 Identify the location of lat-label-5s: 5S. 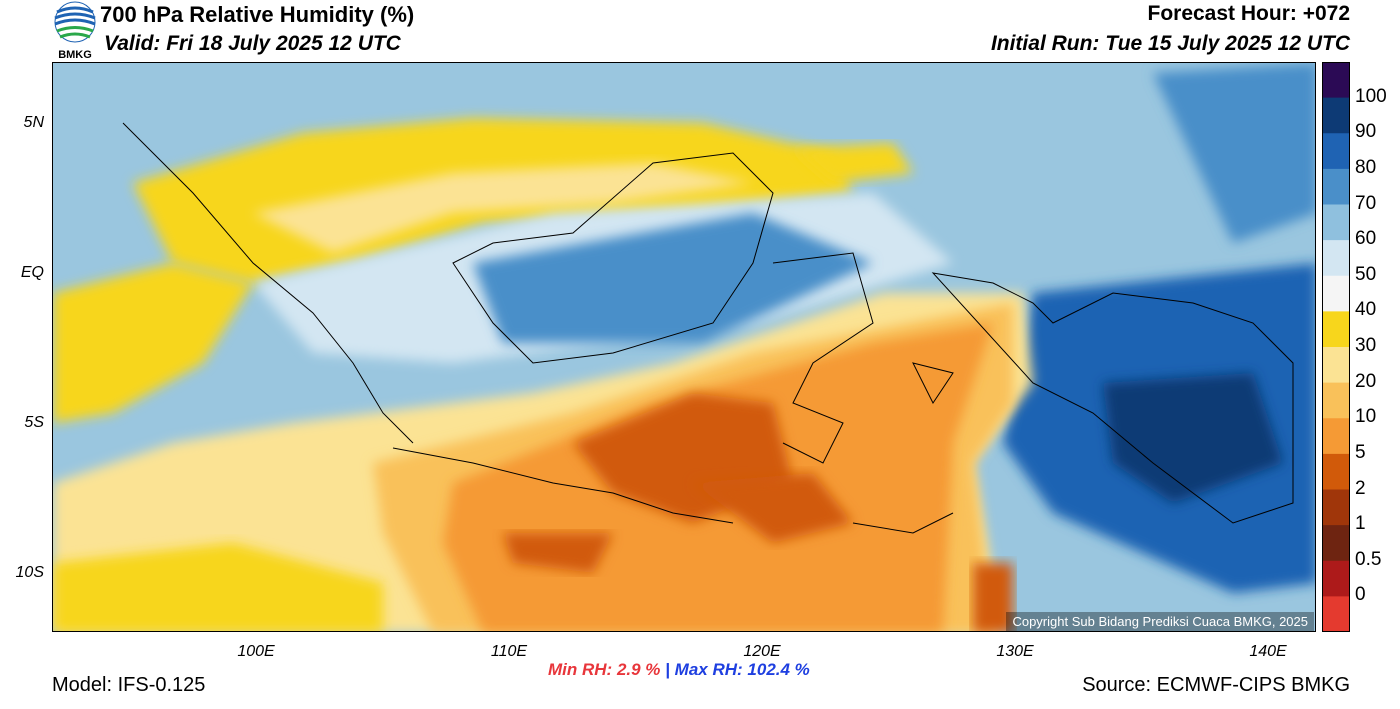
(34, 422).